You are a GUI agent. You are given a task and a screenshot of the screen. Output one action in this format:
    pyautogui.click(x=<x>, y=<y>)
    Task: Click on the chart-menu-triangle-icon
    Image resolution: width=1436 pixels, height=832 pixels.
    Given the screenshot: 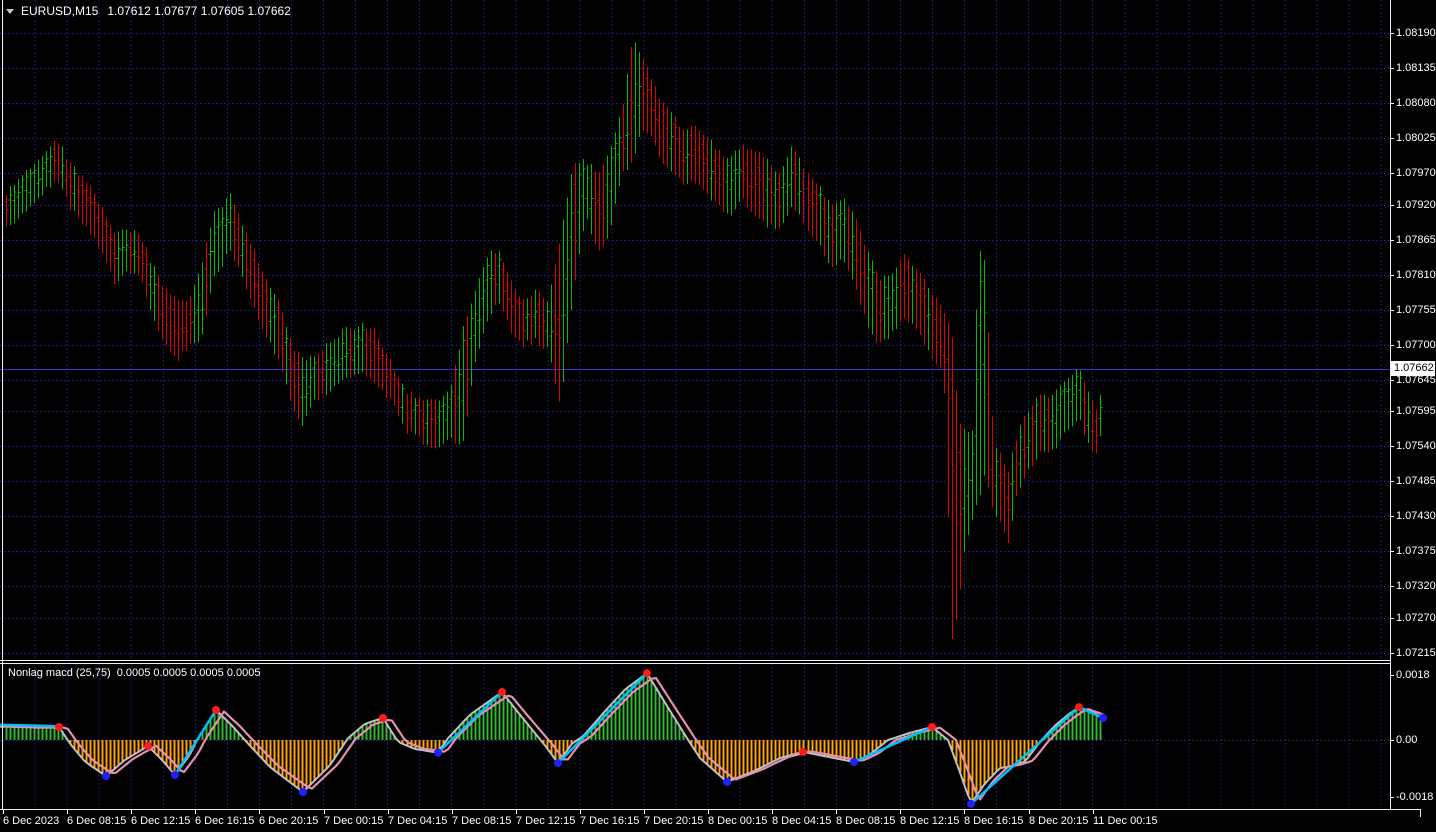 What is the action you would take?
    pyautogui.click(x=10, y=11)
    